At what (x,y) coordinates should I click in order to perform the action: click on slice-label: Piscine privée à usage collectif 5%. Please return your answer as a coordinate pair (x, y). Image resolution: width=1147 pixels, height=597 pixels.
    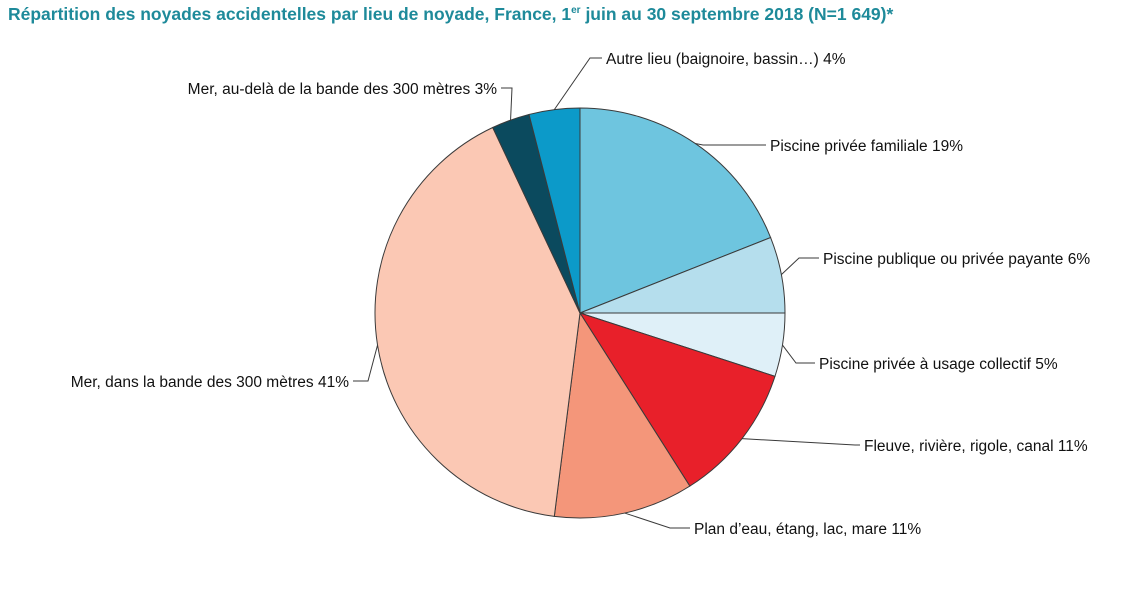
    Looking at the image, I should click on (938, 364).